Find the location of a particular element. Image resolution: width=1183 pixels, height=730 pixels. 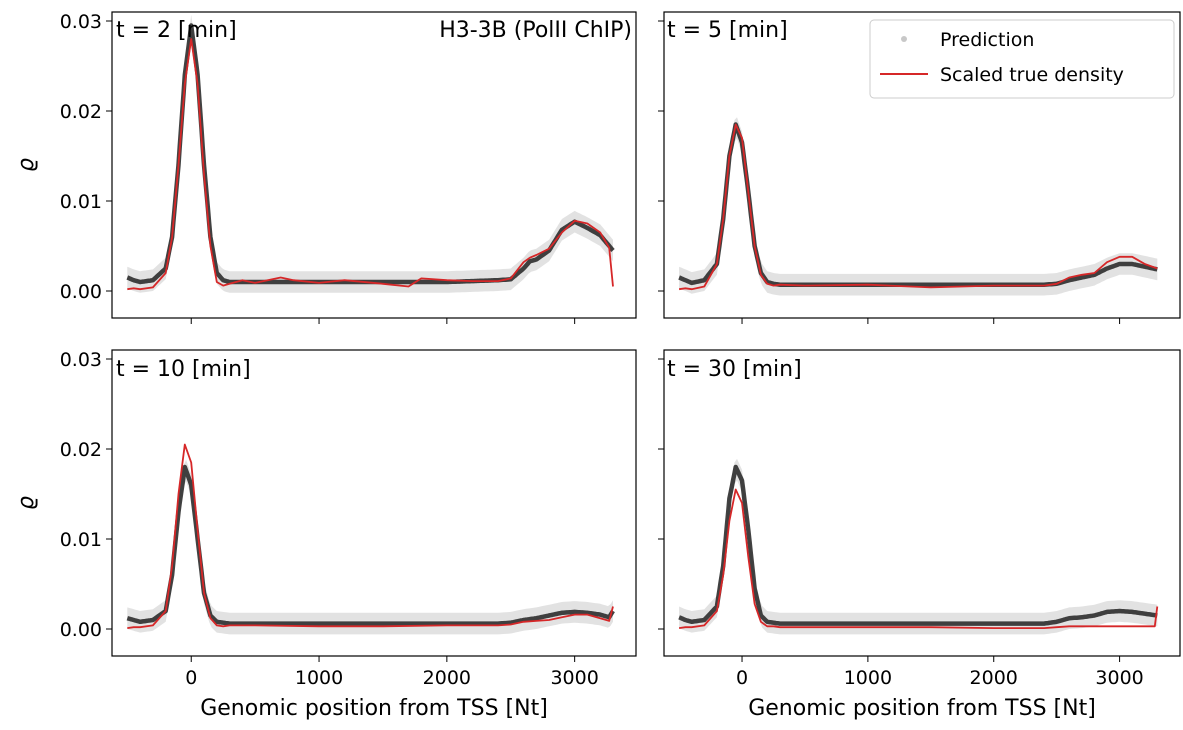

legend: Prediction Scaled true density is located at coordinates (1022, 59).